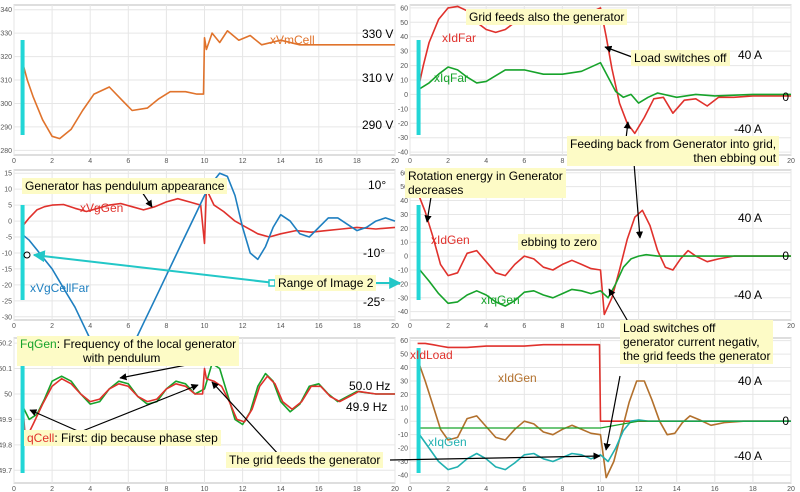 This screenshot has width=800, height=492. What do you see at coordinates (495, 456) in the screenshot?
I see `arrow-grid-feeds-right` at bounding box center [495, 456].